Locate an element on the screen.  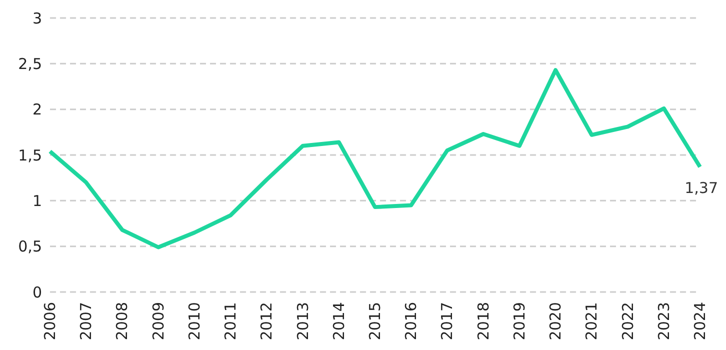
x-tick-label: 2024 is located at coordinates (700, 321).